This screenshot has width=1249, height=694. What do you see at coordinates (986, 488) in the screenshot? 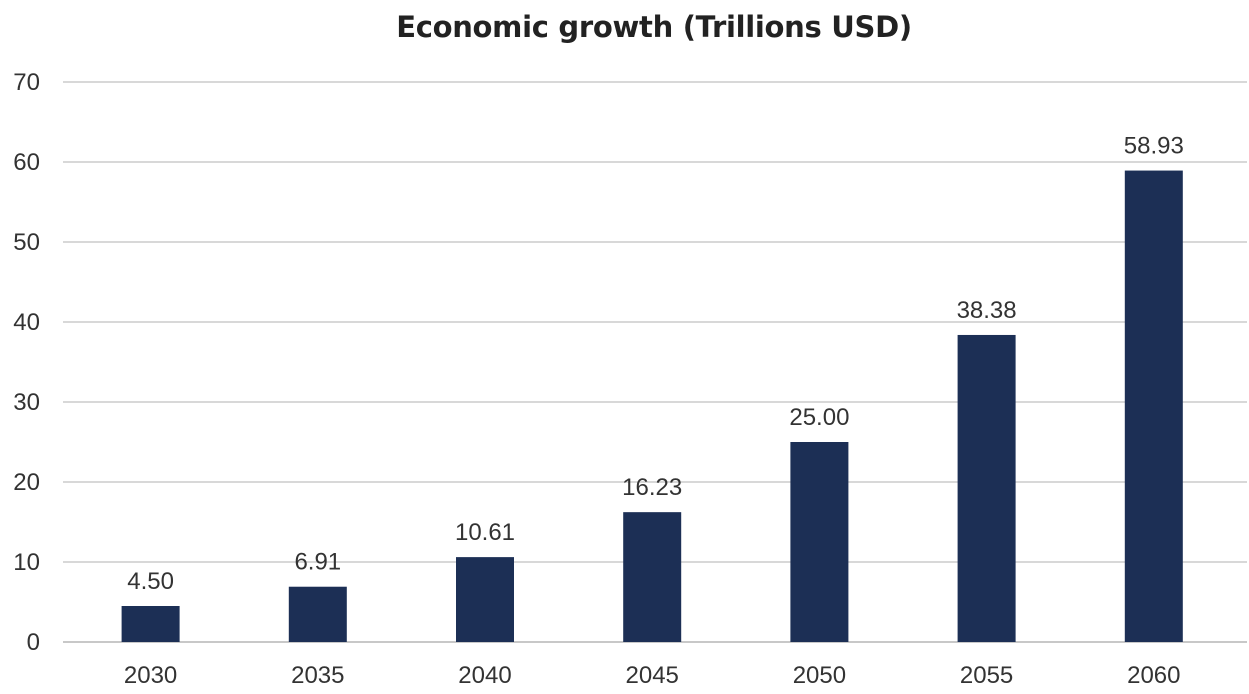
I see `bar-2055` at bounding box center [986, 488].